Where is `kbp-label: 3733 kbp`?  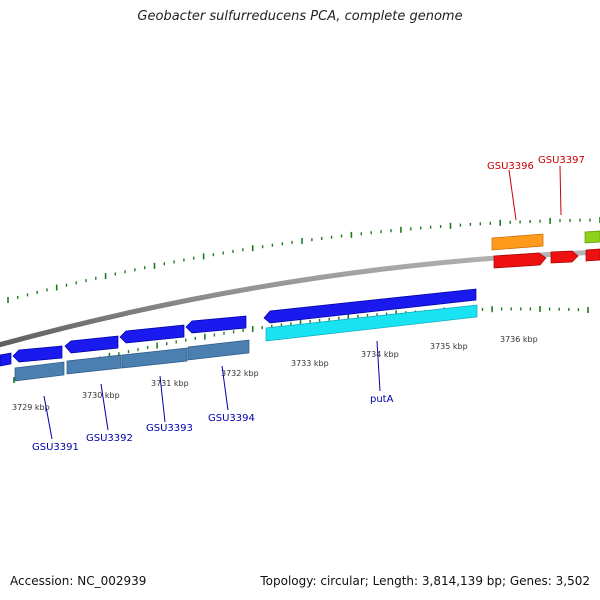
kbp-label: 3733 kbp is located at coordinates (310, 363).